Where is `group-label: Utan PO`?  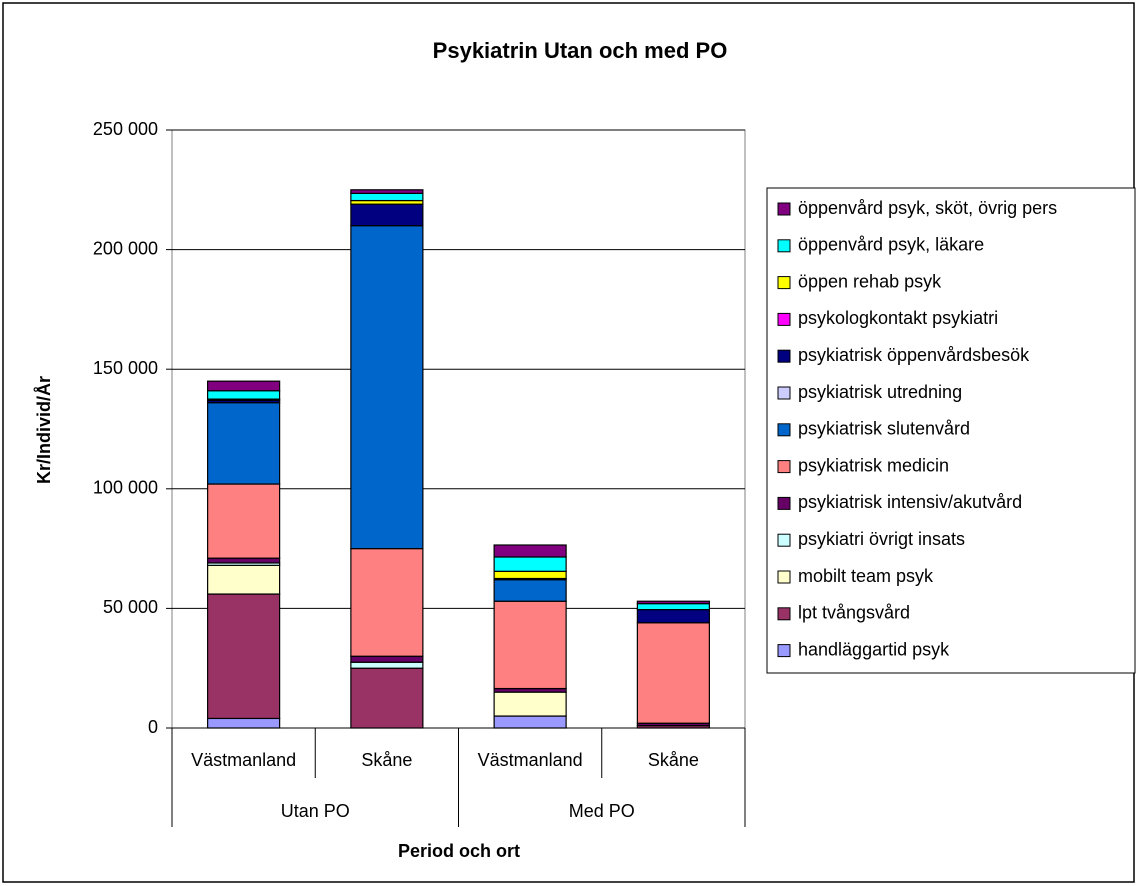 group-label: Utan PO is located at coordinates (315, 811).